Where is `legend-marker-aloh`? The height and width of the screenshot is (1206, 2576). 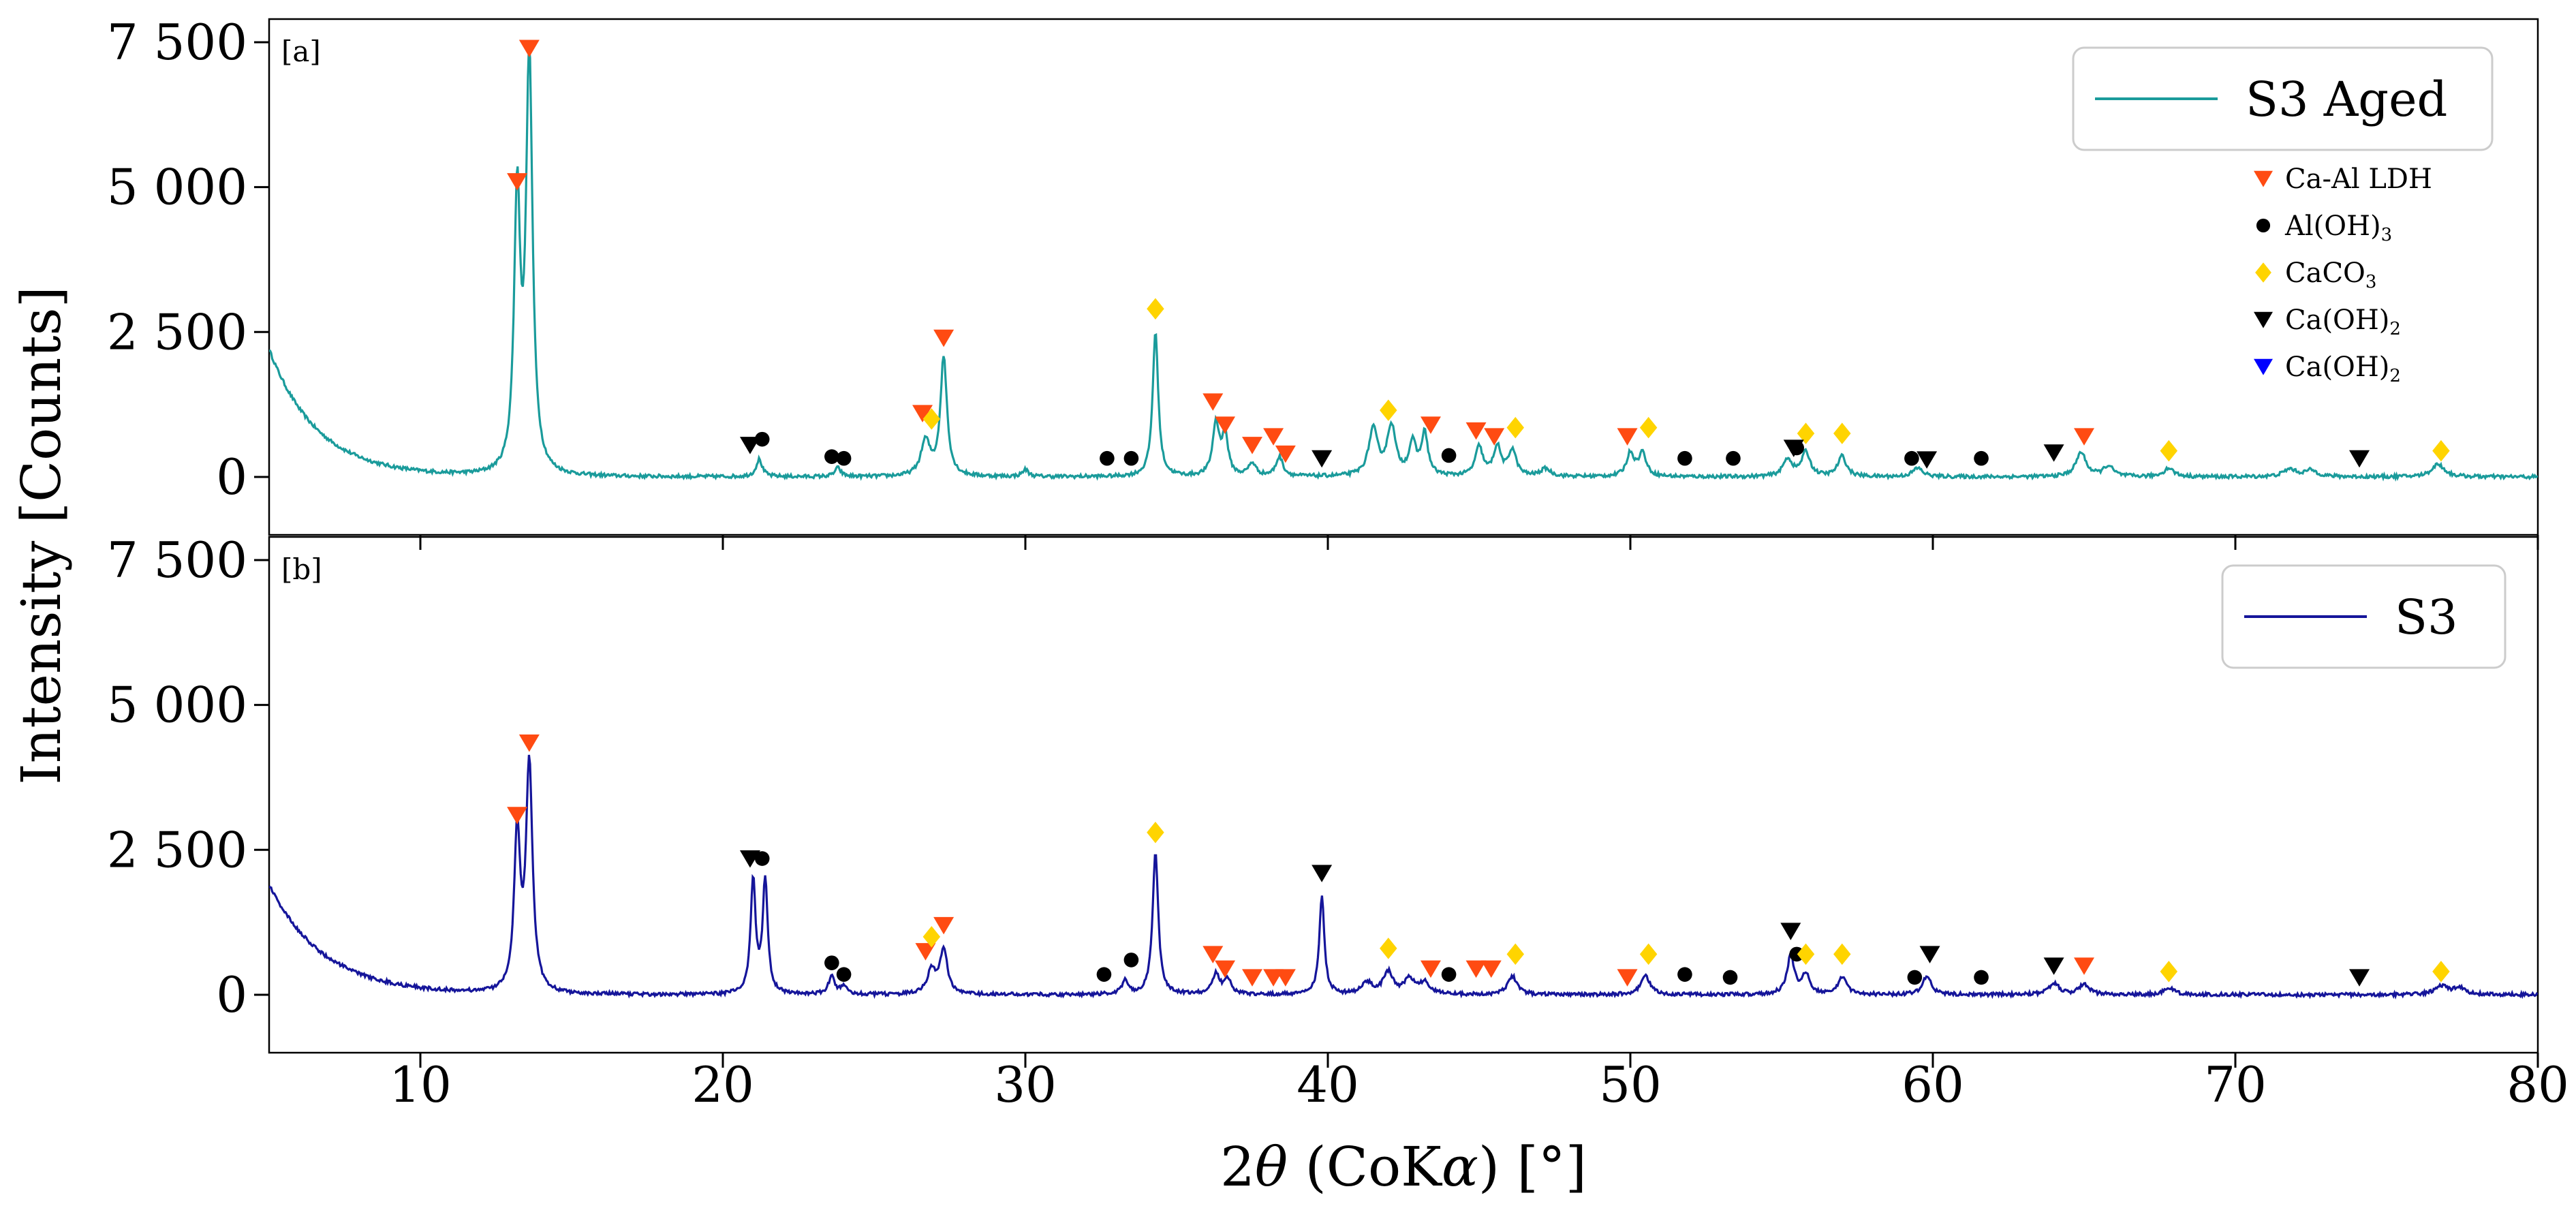
legend-marker-aloh is located at coordinates (2263, 226).